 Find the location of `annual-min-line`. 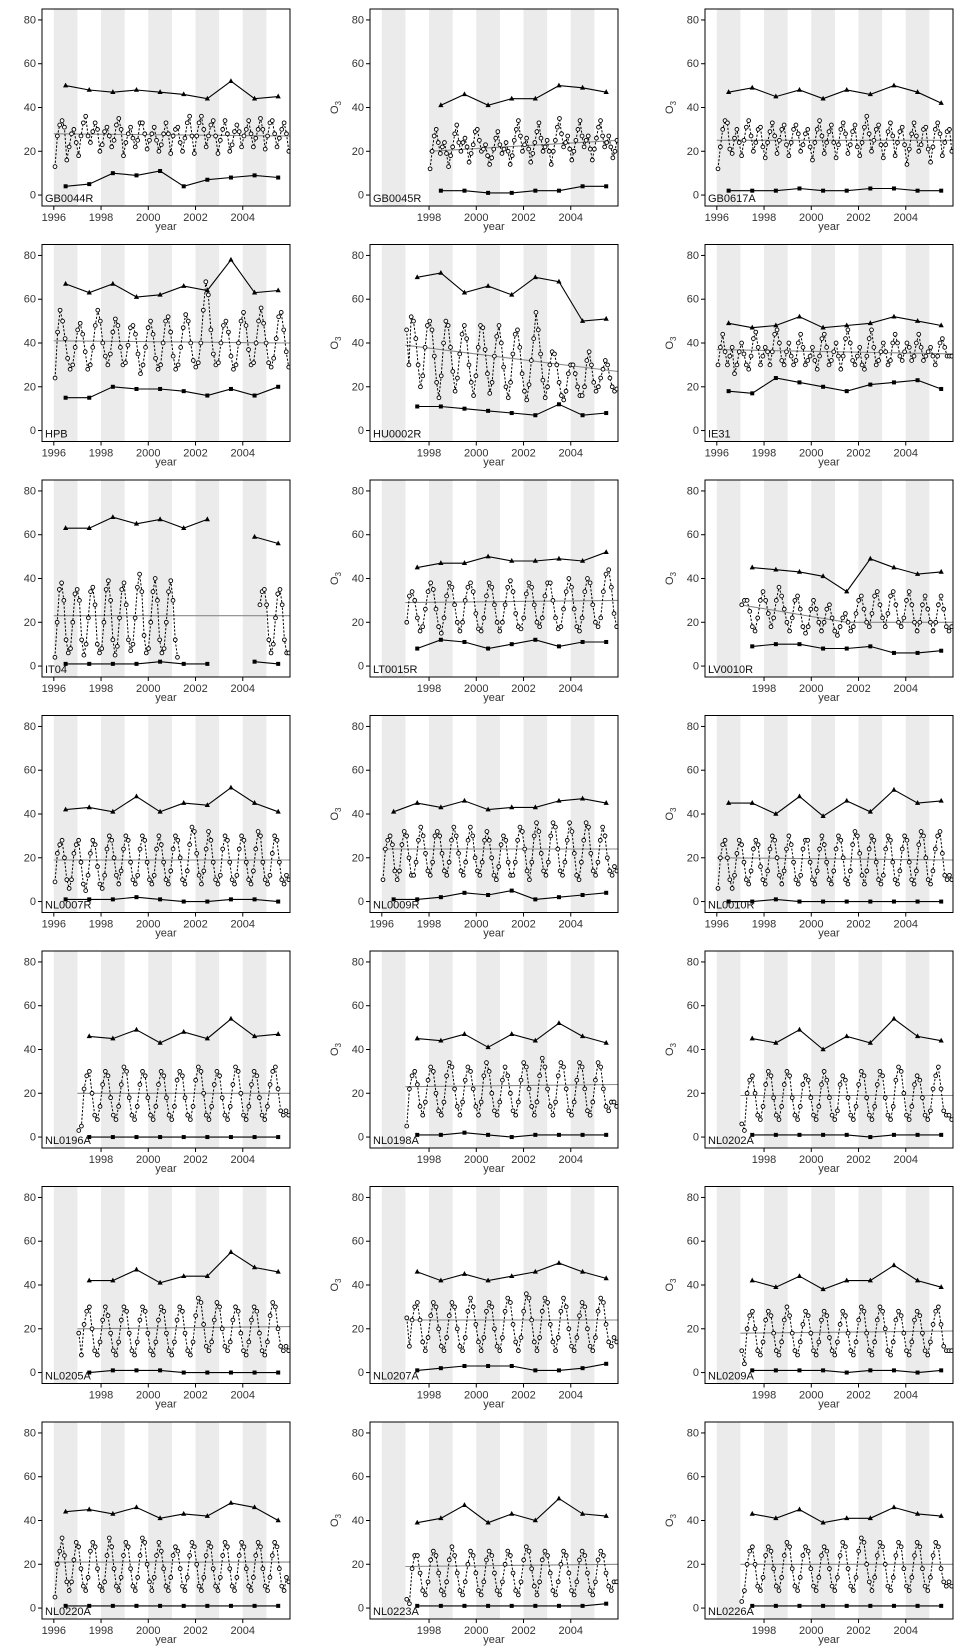

annual-min-line is located at coordinates (172, 178).